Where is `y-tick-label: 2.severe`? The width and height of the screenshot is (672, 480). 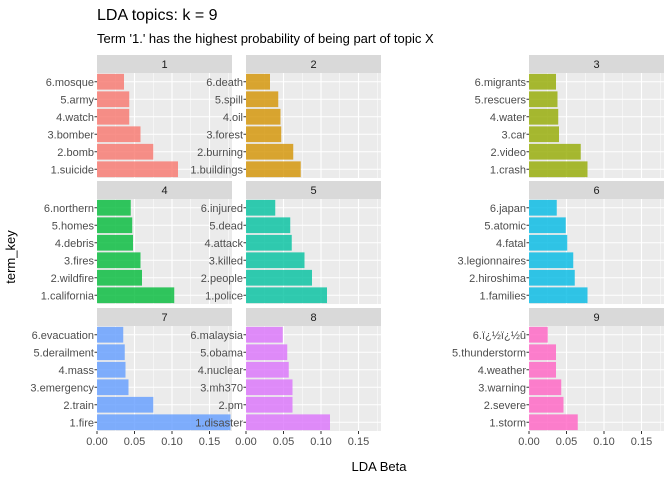 y-tick-label: 2.severe is located at coordinates (505, 406).